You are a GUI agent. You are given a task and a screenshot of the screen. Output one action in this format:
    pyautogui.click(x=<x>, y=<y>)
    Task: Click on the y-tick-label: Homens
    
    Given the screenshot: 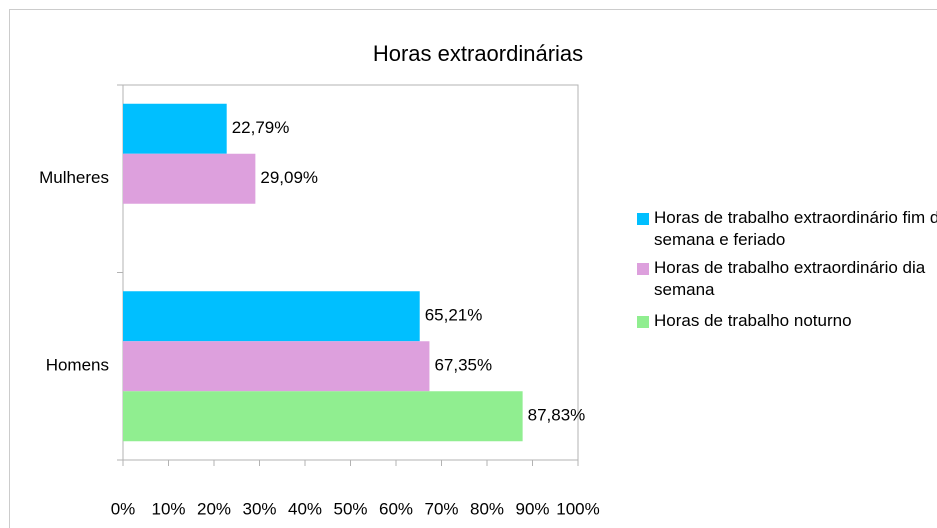 What is the action you would take?
    pyautogui.click(x=77, y=365)
    